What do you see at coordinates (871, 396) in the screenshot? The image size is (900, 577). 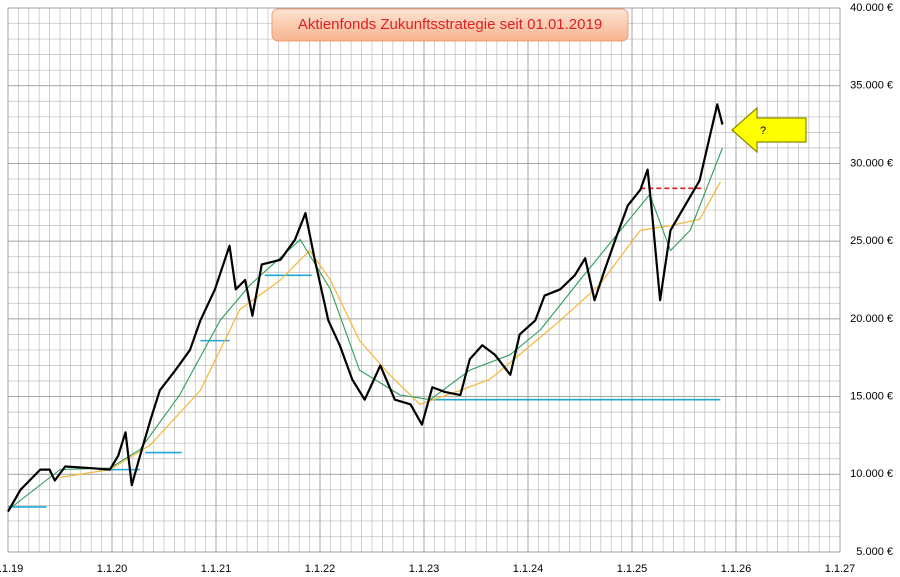 I see `y-tick-label: 15.000 €` at bounding box center [871, 396].